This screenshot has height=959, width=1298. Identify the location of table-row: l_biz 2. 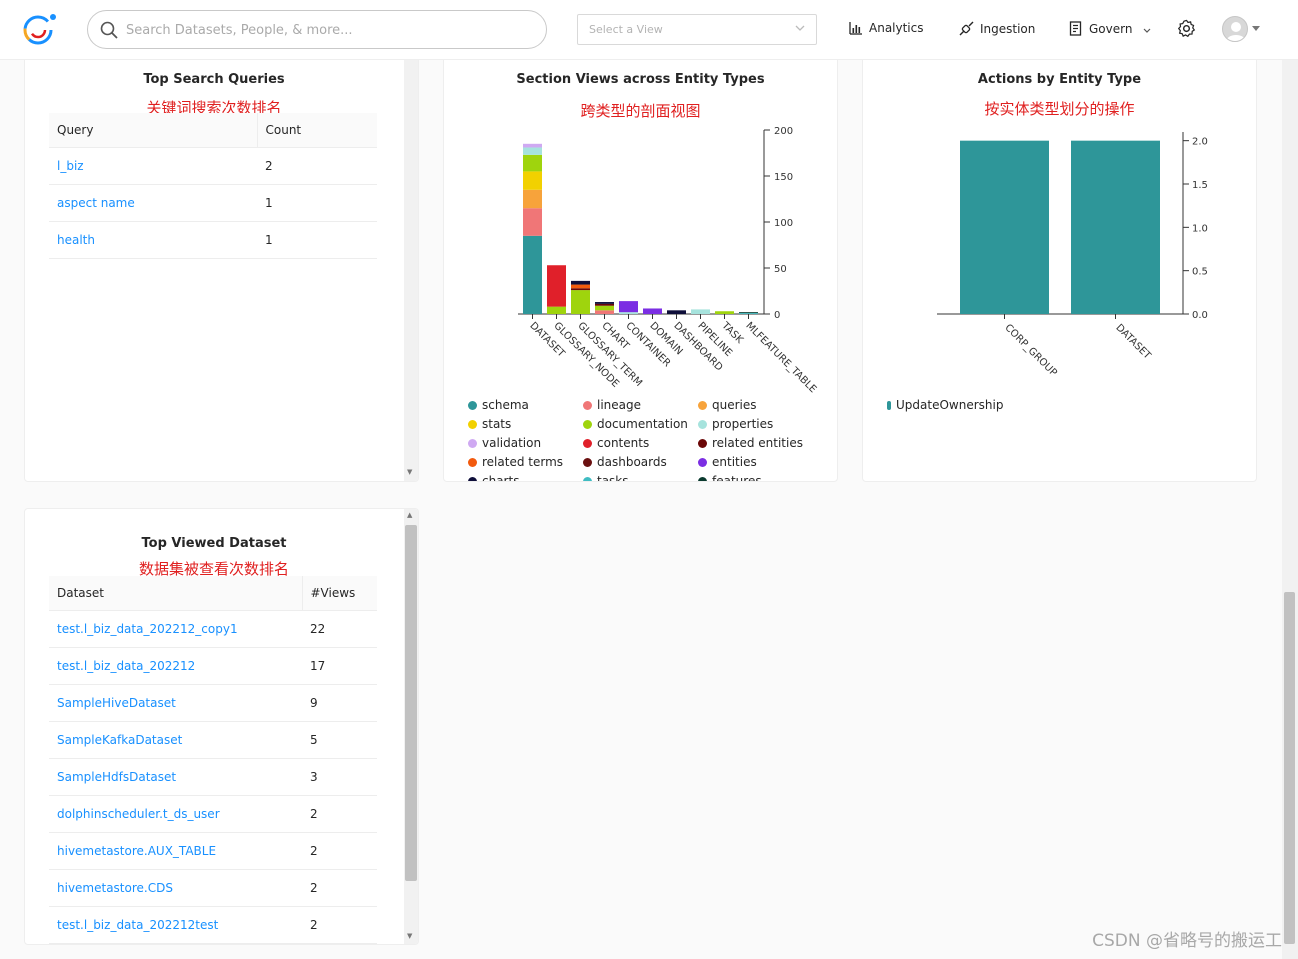
(213, 166).